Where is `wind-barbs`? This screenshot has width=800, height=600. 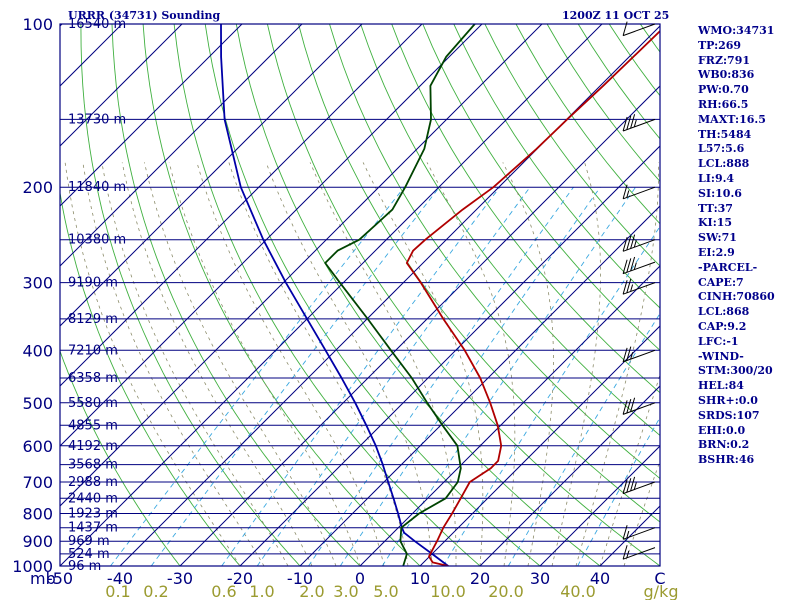 wind-barbs is located at coordinates (639, 290).